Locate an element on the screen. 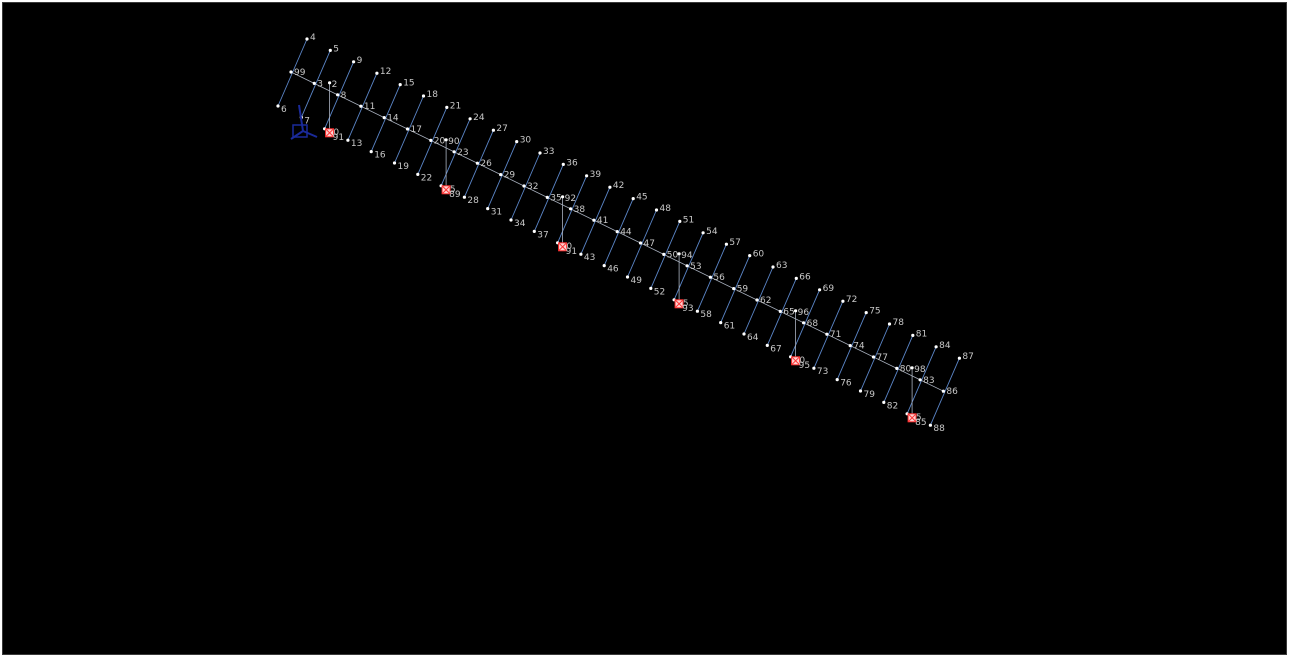 The image size is (1289, 657). spine-node-label: 47 is located at coordinates (649, 244).